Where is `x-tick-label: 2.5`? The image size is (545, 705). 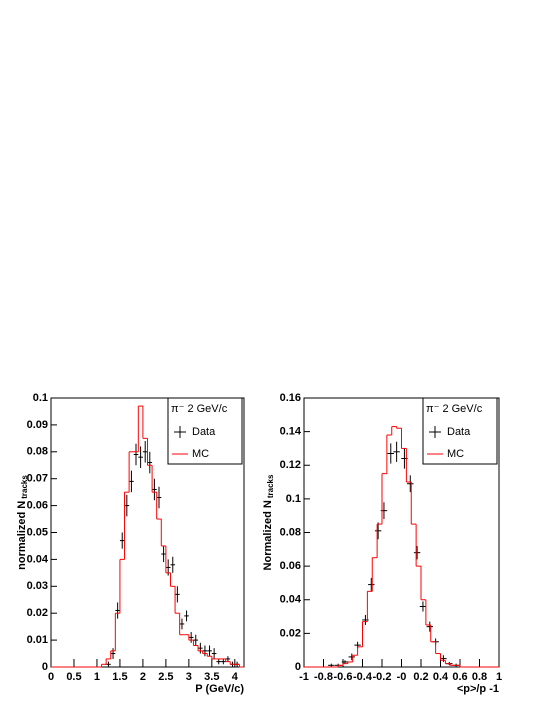 x-tick-label: 2.5 is located at coordinates (165, 677).